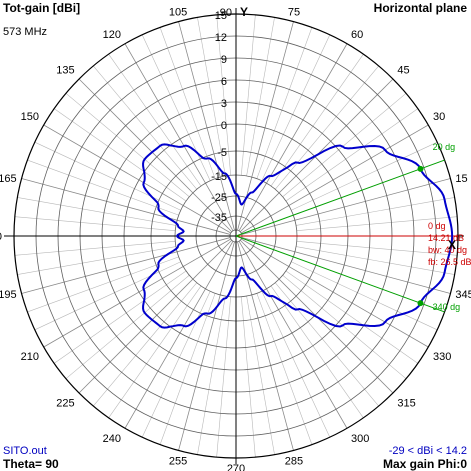 The width and height of the screenshot is (471, 471). I want to click on angle-tick-label: 225, so click(65, 403).